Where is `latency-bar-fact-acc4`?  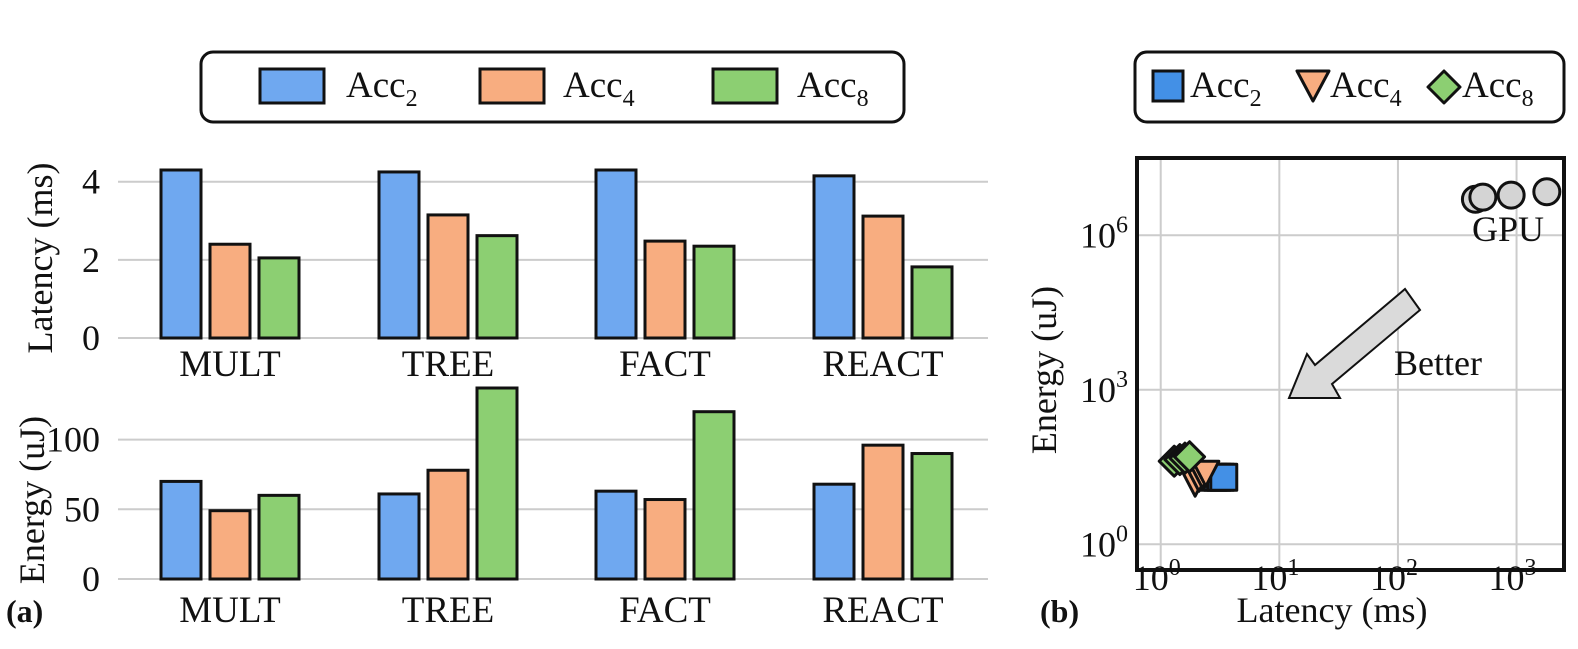
latency-bar-fact-acc4 is located at coordinates (665, 289).